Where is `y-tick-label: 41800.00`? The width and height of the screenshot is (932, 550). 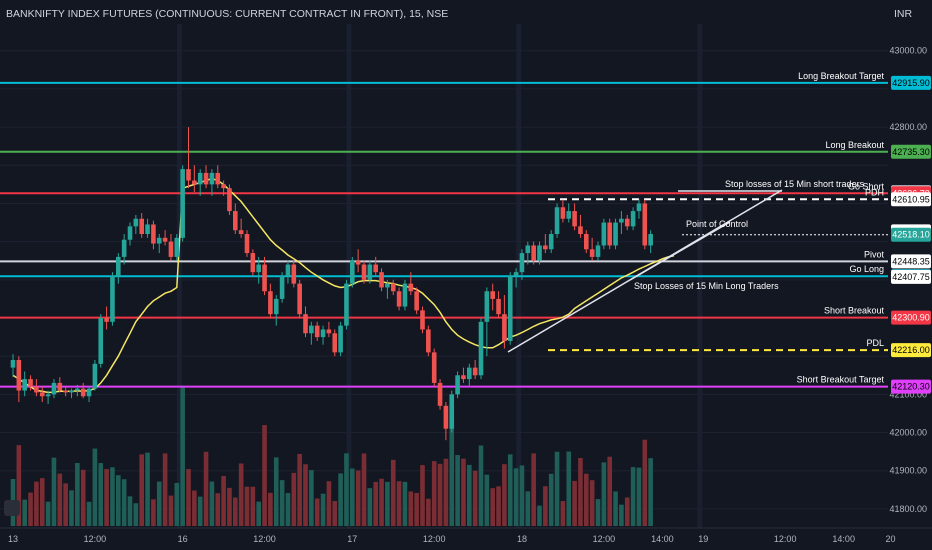
y-tick-label: 41800.00 is located at coordinates (908, 509).